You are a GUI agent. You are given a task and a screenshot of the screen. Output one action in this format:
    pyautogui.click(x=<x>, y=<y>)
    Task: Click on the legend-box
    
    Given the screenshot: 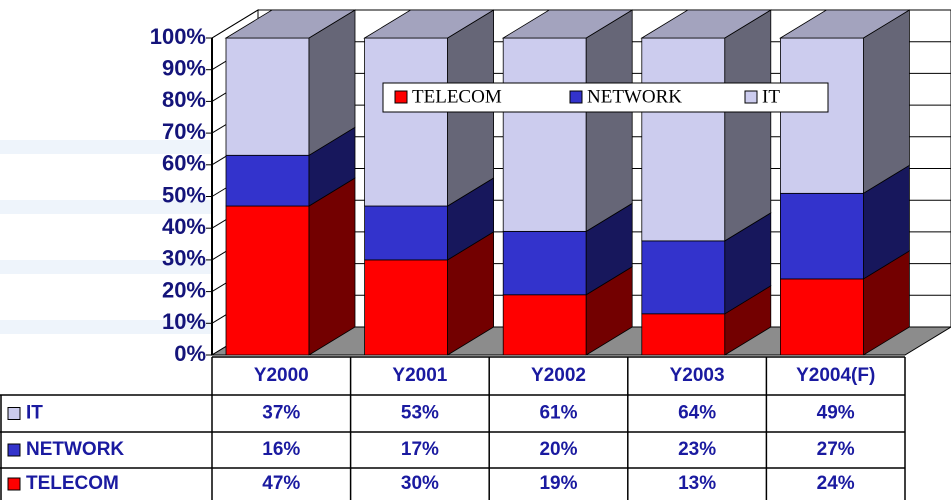 What is the action you would take?
    pyautogui.click(x=605, y=97)
    